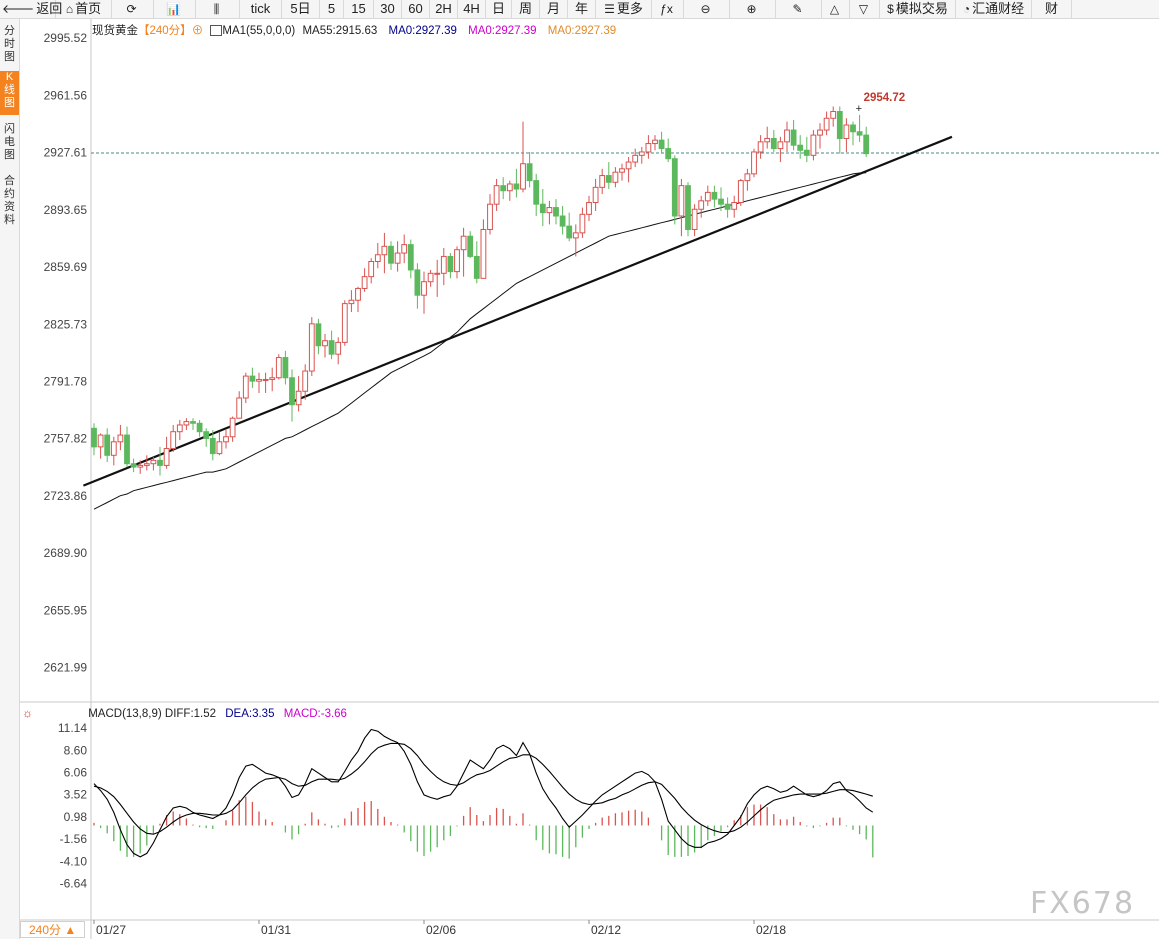 Image resolution: width=1159 pixels, height=939 pixels. I want to click on toolbar-item-21: ✎, so click(799, 9).